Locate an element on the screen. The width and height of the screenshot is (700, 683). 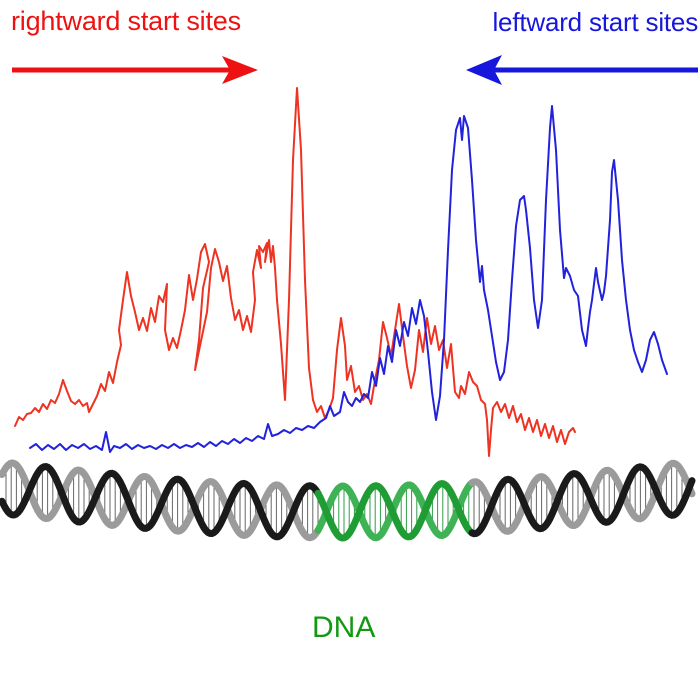
leftward-arrow-icon is located at coordinates (582, 70).